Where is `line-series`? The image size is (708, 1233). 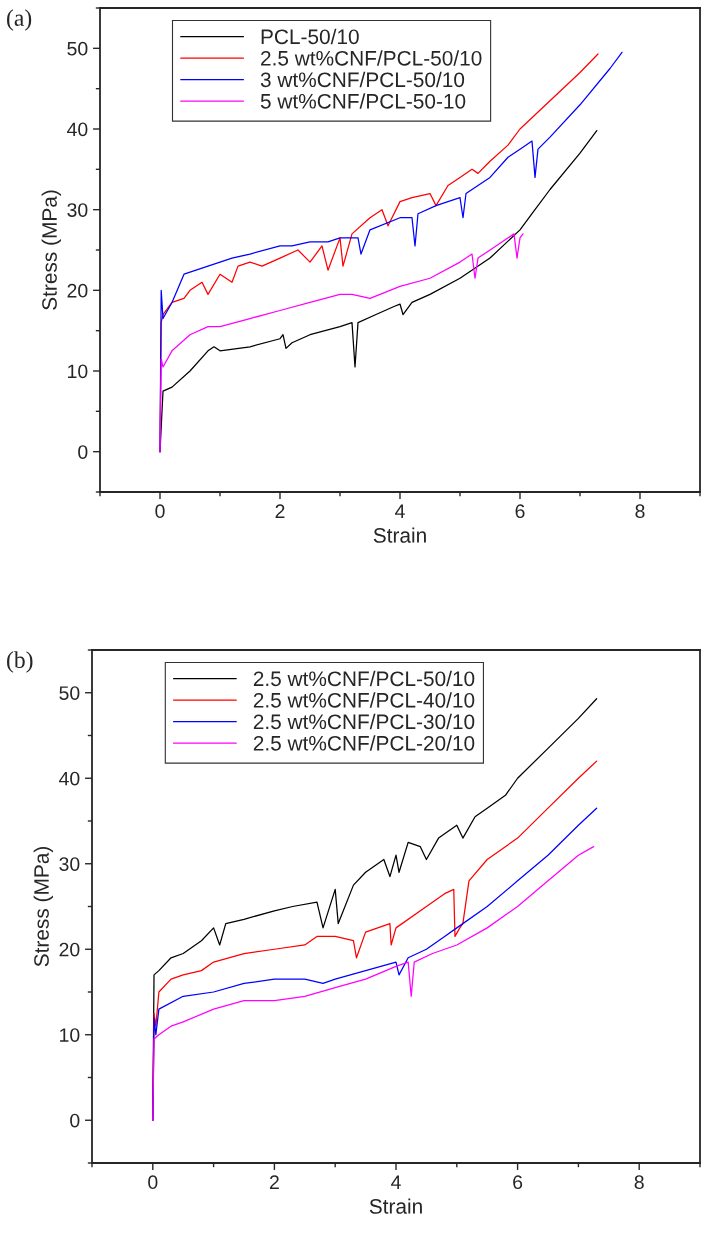
line-series is located at coordinates (341, 343).